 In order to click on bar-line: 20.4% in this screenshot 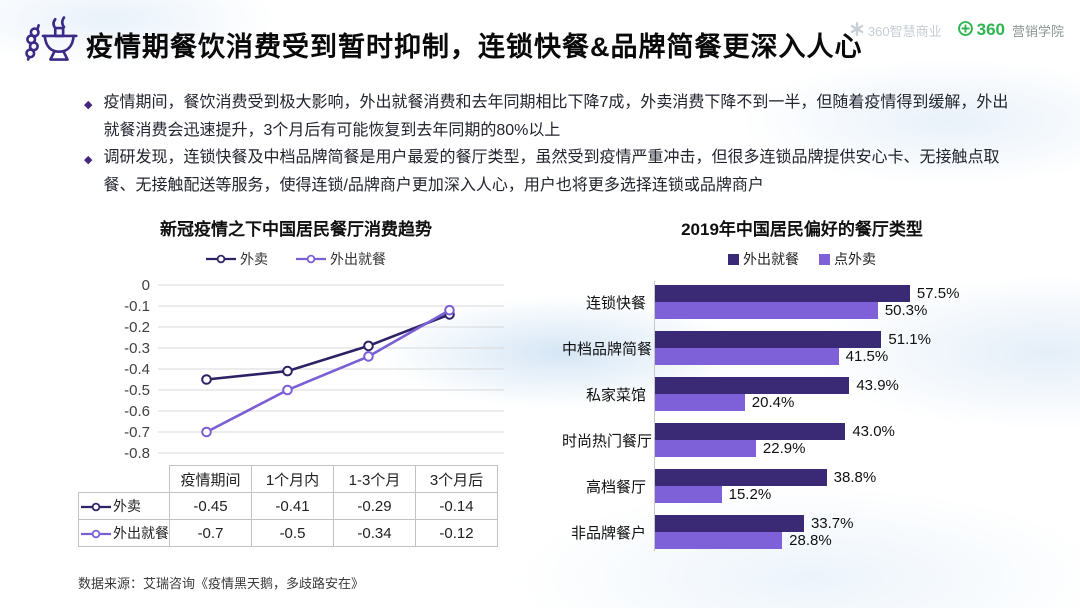, I will do `click(776, 403)`.